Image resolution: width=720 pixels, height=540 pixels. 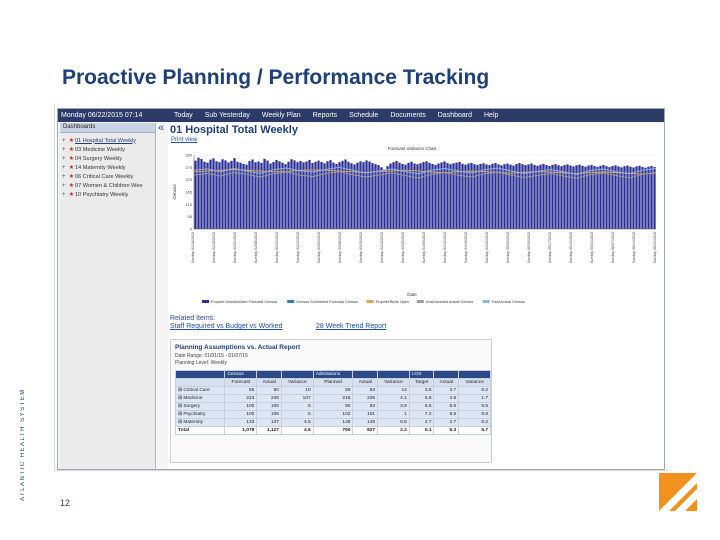 What do you see at coordinates (332, 414) in the screenshot?
I see `table-row: ⊞ Psychiatry 100 105 5 102 101 1 7.2 9.5 8.8` at bounding box center [332, 414].